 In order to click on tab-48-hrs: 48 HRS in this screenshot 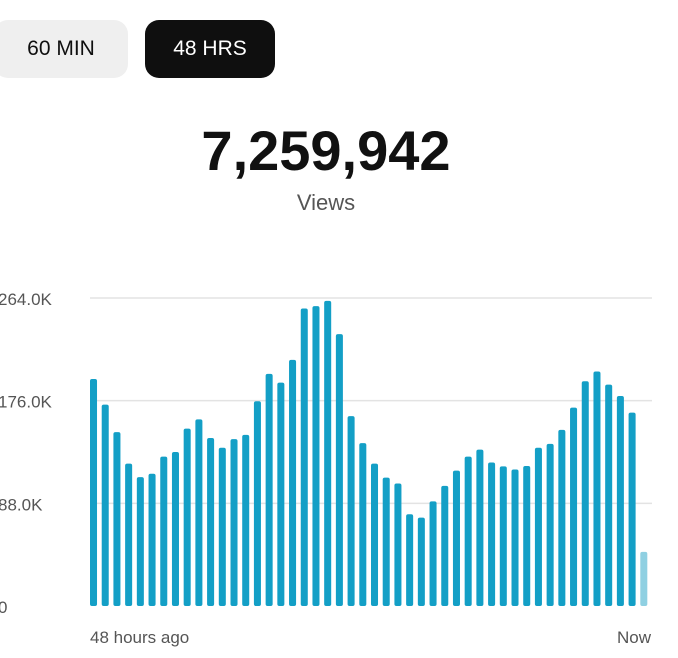, I will do `click(210, 49)`.